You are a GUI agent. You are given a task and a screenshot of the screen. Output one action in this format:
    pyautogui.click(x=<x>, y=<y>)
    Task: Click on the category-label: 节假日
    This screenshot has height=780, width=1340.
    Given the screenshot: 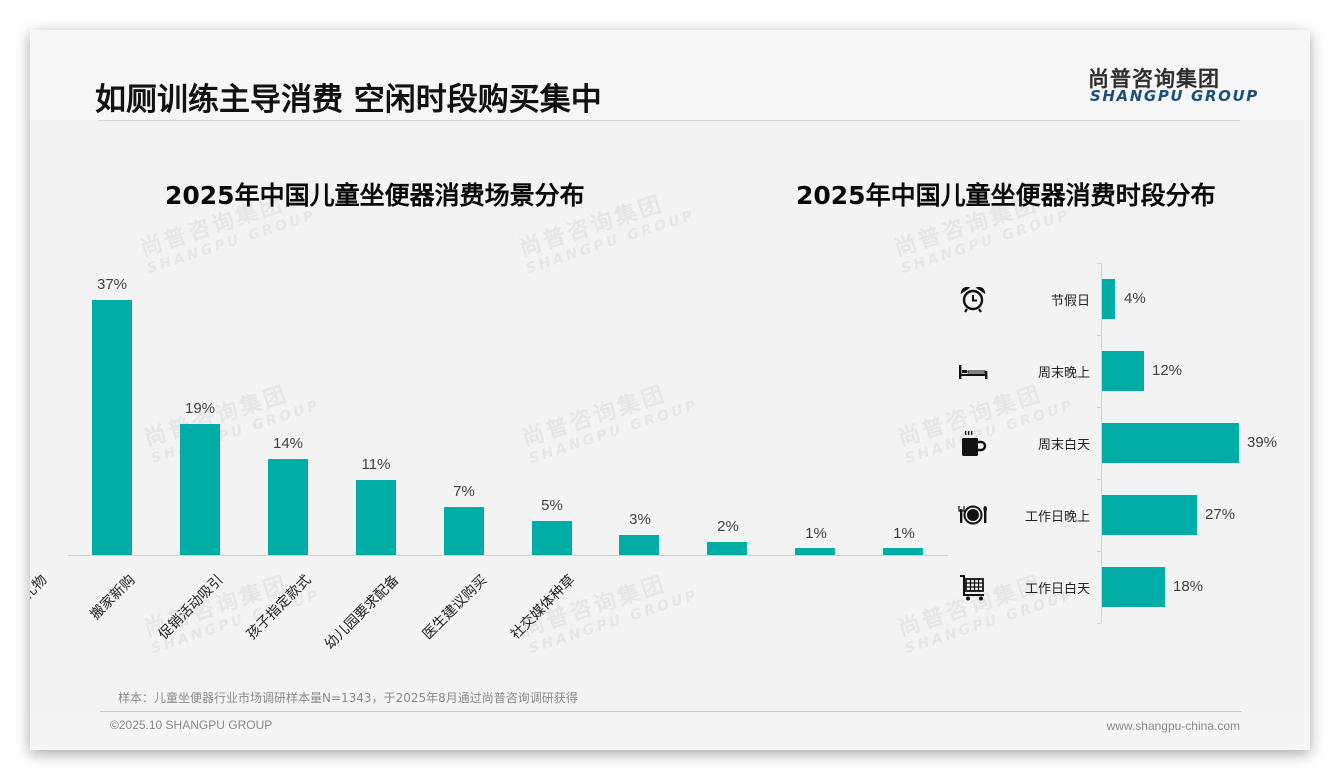 What is the action you would take?
    pyautogui.click(x=1070, y=301)
    